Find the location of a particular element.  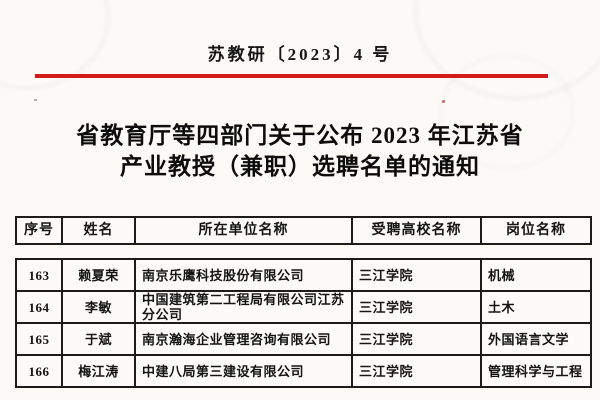

cell-unit: 中国建筑第二工程局有限公司江苏分公司 is located at coordinates (244, 307).